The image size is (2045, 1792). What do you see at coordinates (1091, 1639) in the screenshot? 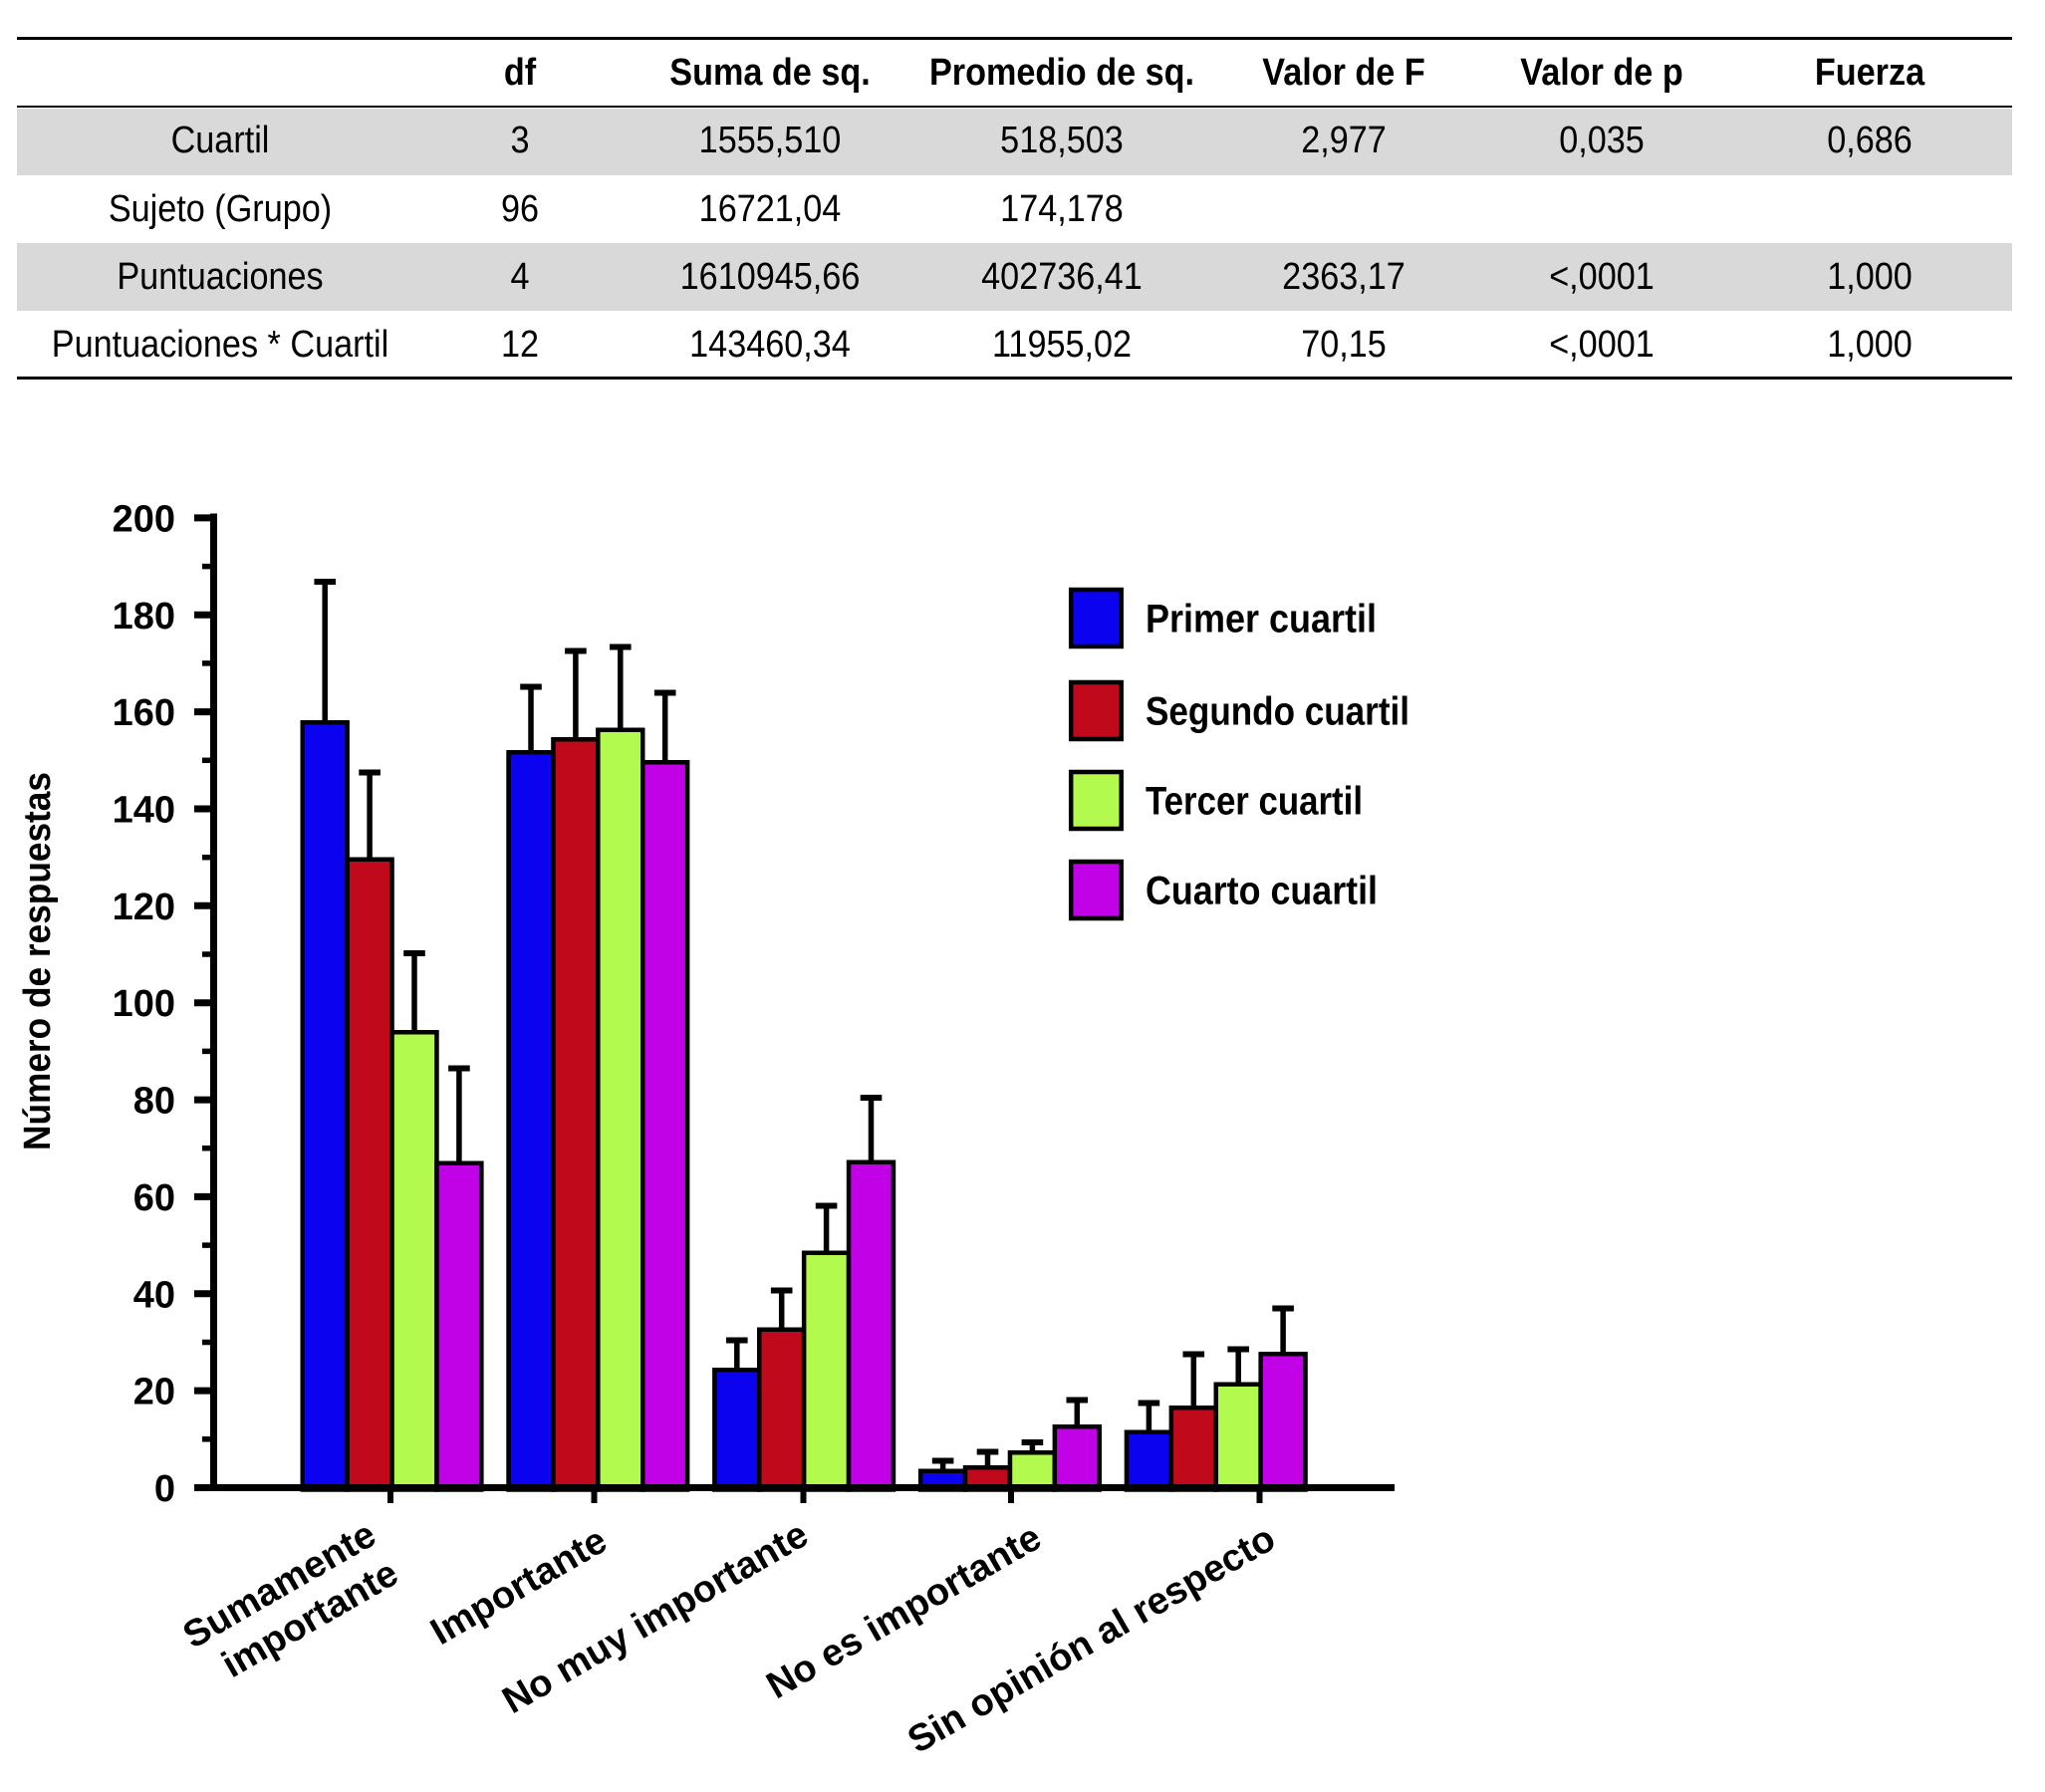
I see `svg-text: Sin opinión al respecto` at bounding box center [1091, 1639].